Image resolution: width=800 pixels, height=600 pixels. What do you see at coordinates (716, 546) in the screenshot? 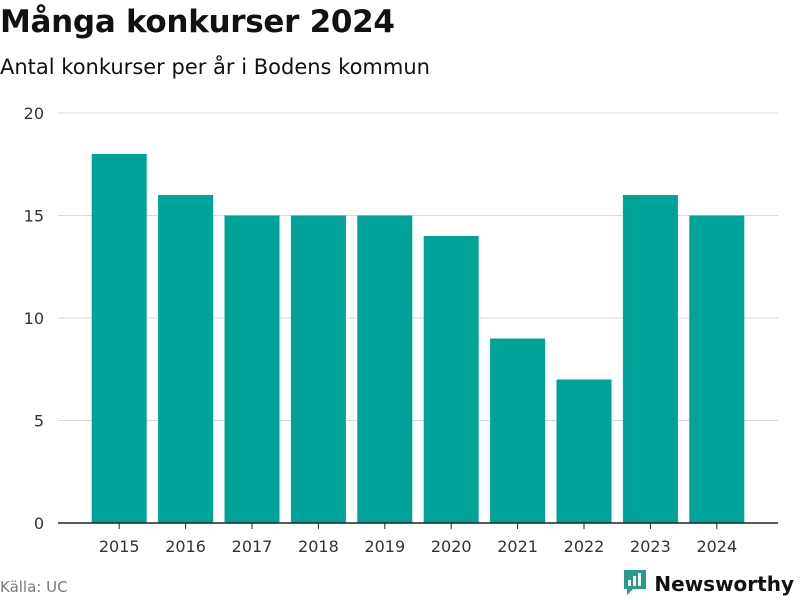
I see `x-tick-label: 2024` at bounding box center [716, 546].